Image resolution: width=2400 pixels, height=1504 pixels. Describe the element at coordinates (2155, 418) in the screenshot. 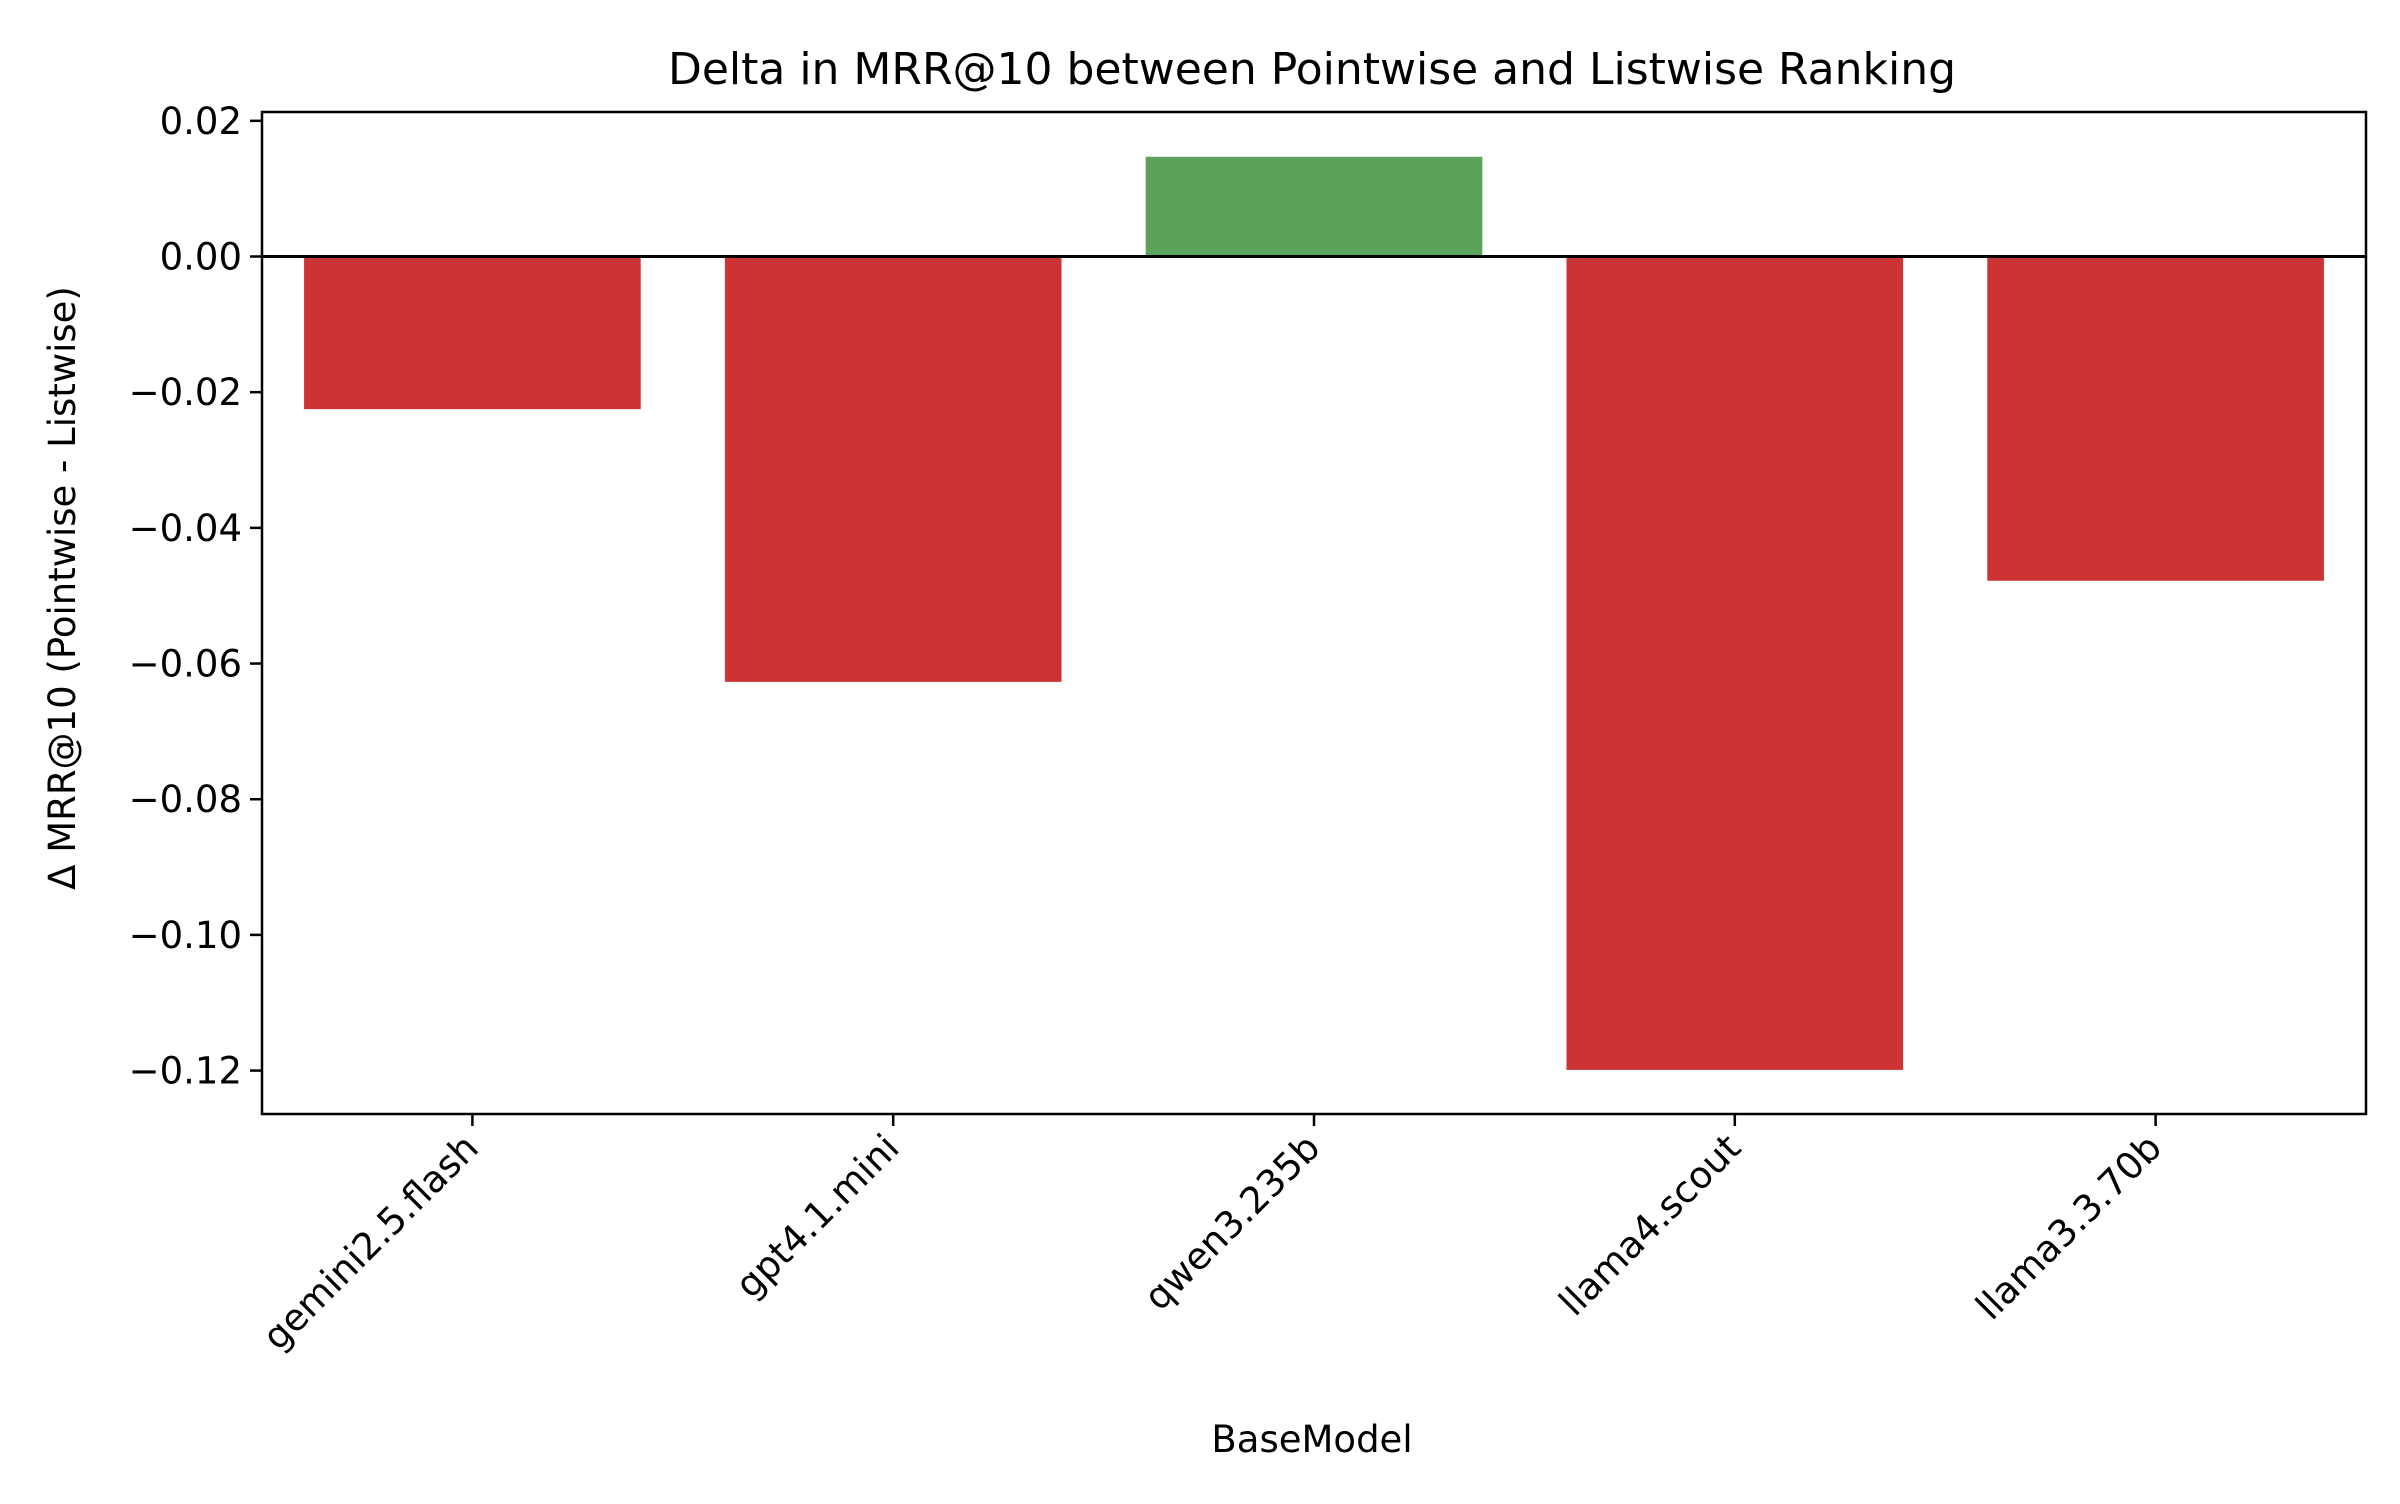

I see `bar-llama3-3-70b` at that location.